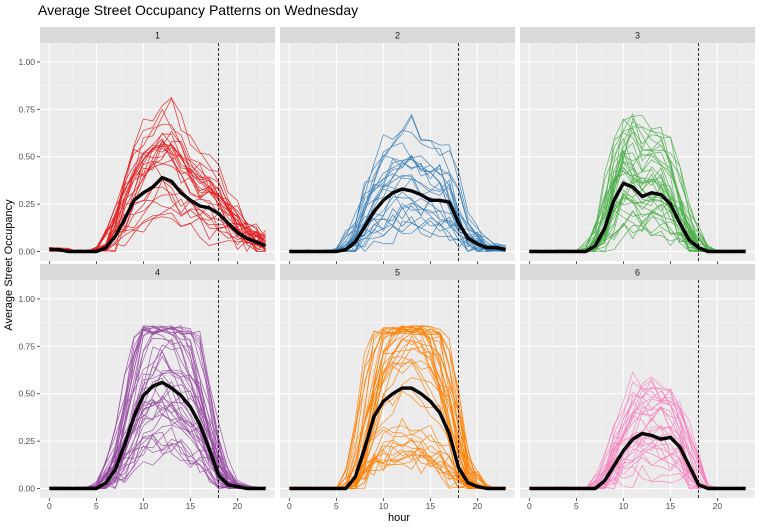 This screenshot has width=760, height=527. What do you see at coordinates (399, 518) in the screenshot?
I see `x-axis-title: hour` at bounding box center [399, 518].